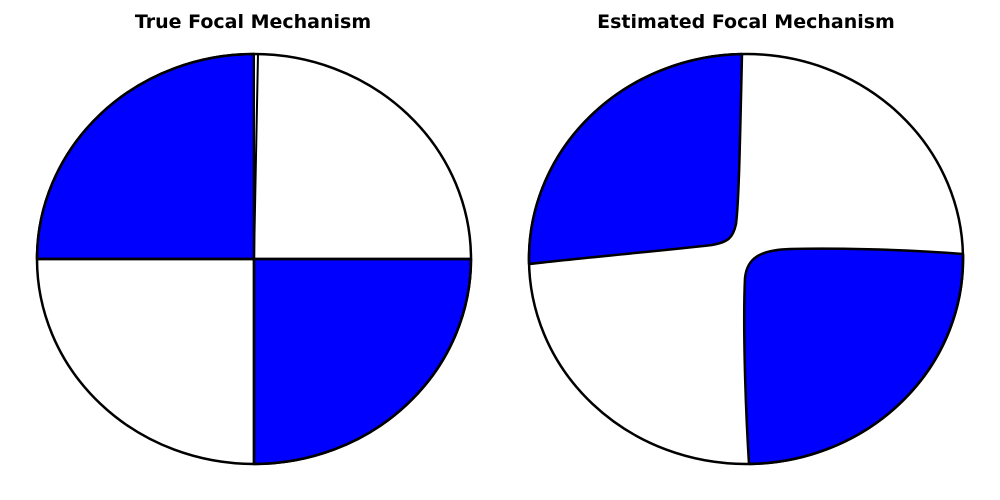  What do you see at coordinates (145, 156) in the screenshot?
I see `true-compression-quadrant-nw` at bounding box center [145, 156].